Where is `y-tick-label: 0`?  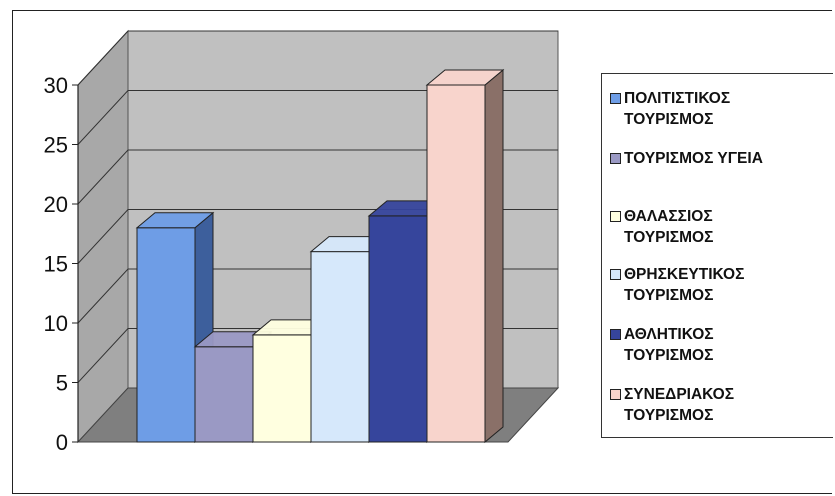 y-tick-label: 0 is located at coordinates (62, 442).